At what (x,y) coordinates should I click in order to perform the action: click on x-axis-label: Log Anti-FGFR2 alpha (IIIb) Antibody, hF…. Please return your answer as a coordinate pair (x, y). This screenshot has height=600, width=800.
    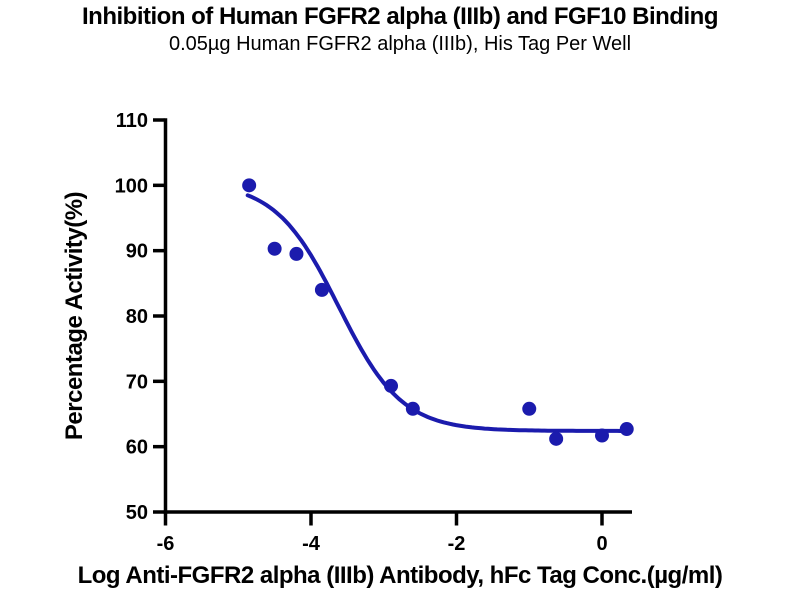
    Looking at the image, I should click on (400, 575).